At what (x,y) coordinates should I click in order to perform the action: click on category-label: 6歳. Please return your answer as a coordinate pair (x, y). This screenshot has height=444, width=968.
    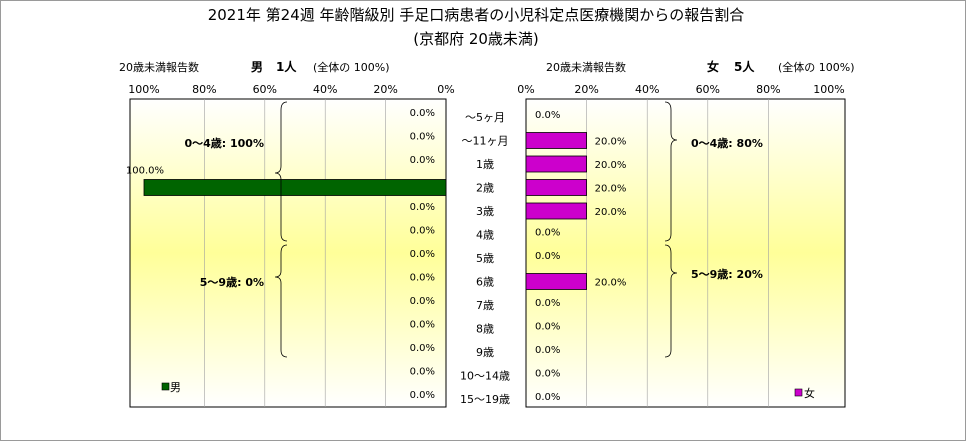
    Looking at the image, I should click on (485, 282).